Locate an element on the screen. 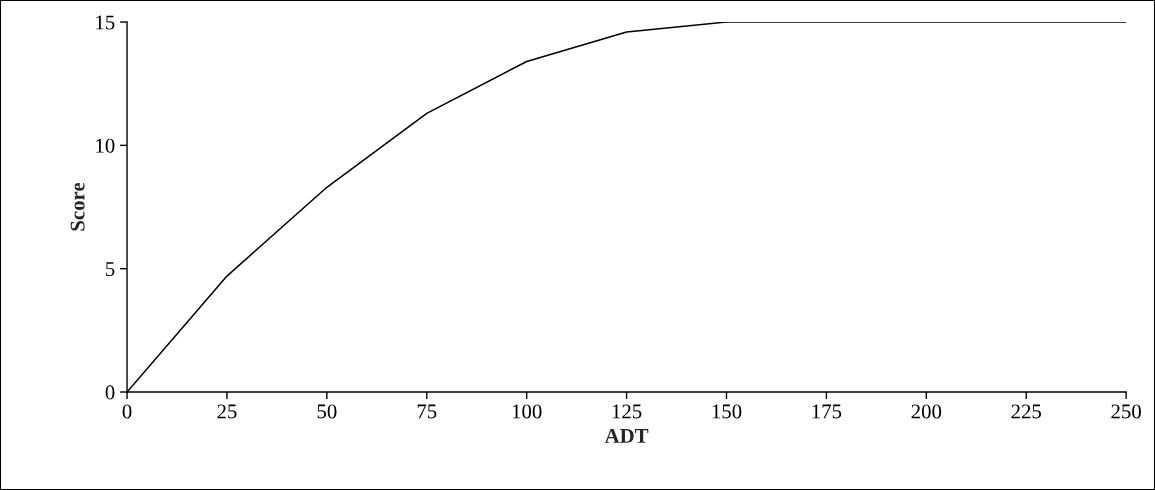 The height and width of the screenshot is (490, 1155). y-tick-label: 5 is located at coordinates (110, 269).